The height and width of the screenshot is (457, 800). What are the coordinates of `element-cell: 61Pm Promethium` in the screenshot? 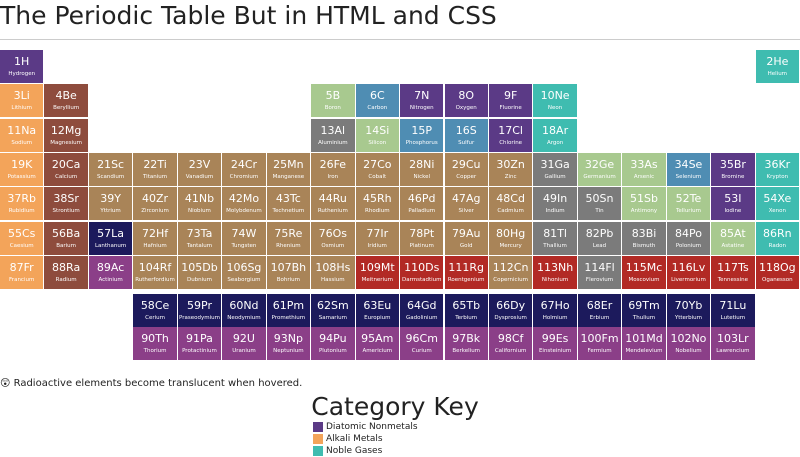 It's located at (288, 310).